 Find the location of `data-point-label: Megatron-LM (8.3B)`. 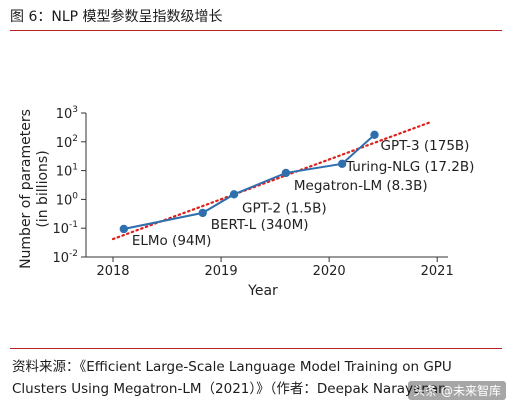

data-point-label: Megatron-LM (8.3B) is located at coordinates (361, 186).